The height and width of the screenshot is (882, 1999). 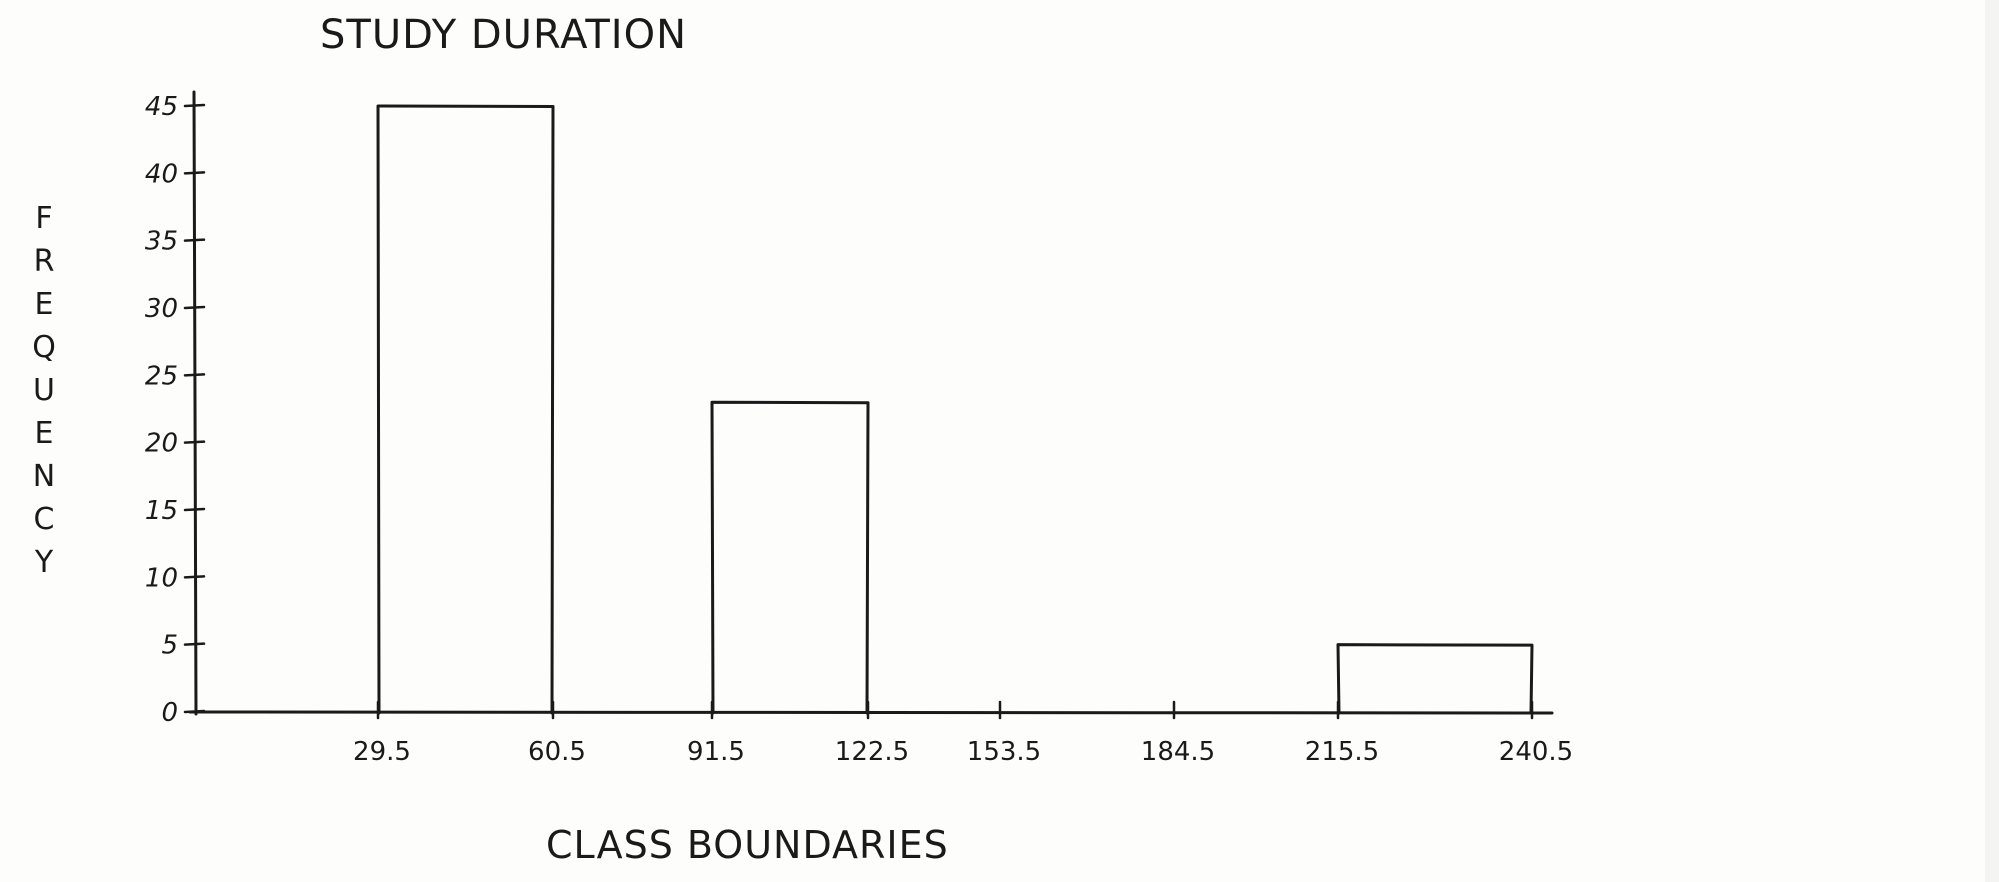 What do you see at coordinates (1536, 752) in the screenshot?
I see `x-tick-label: 240.5` at bounding box center [1536, 752].